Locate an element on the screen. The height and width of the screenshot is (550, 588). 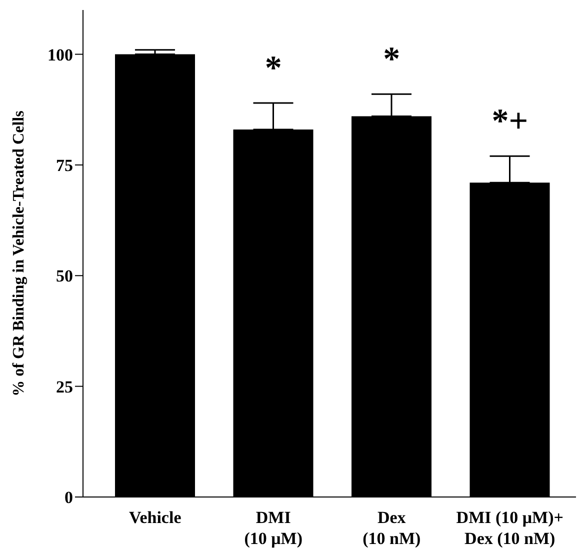
y-tick-label: 0 is located at coordinates (68, 498).